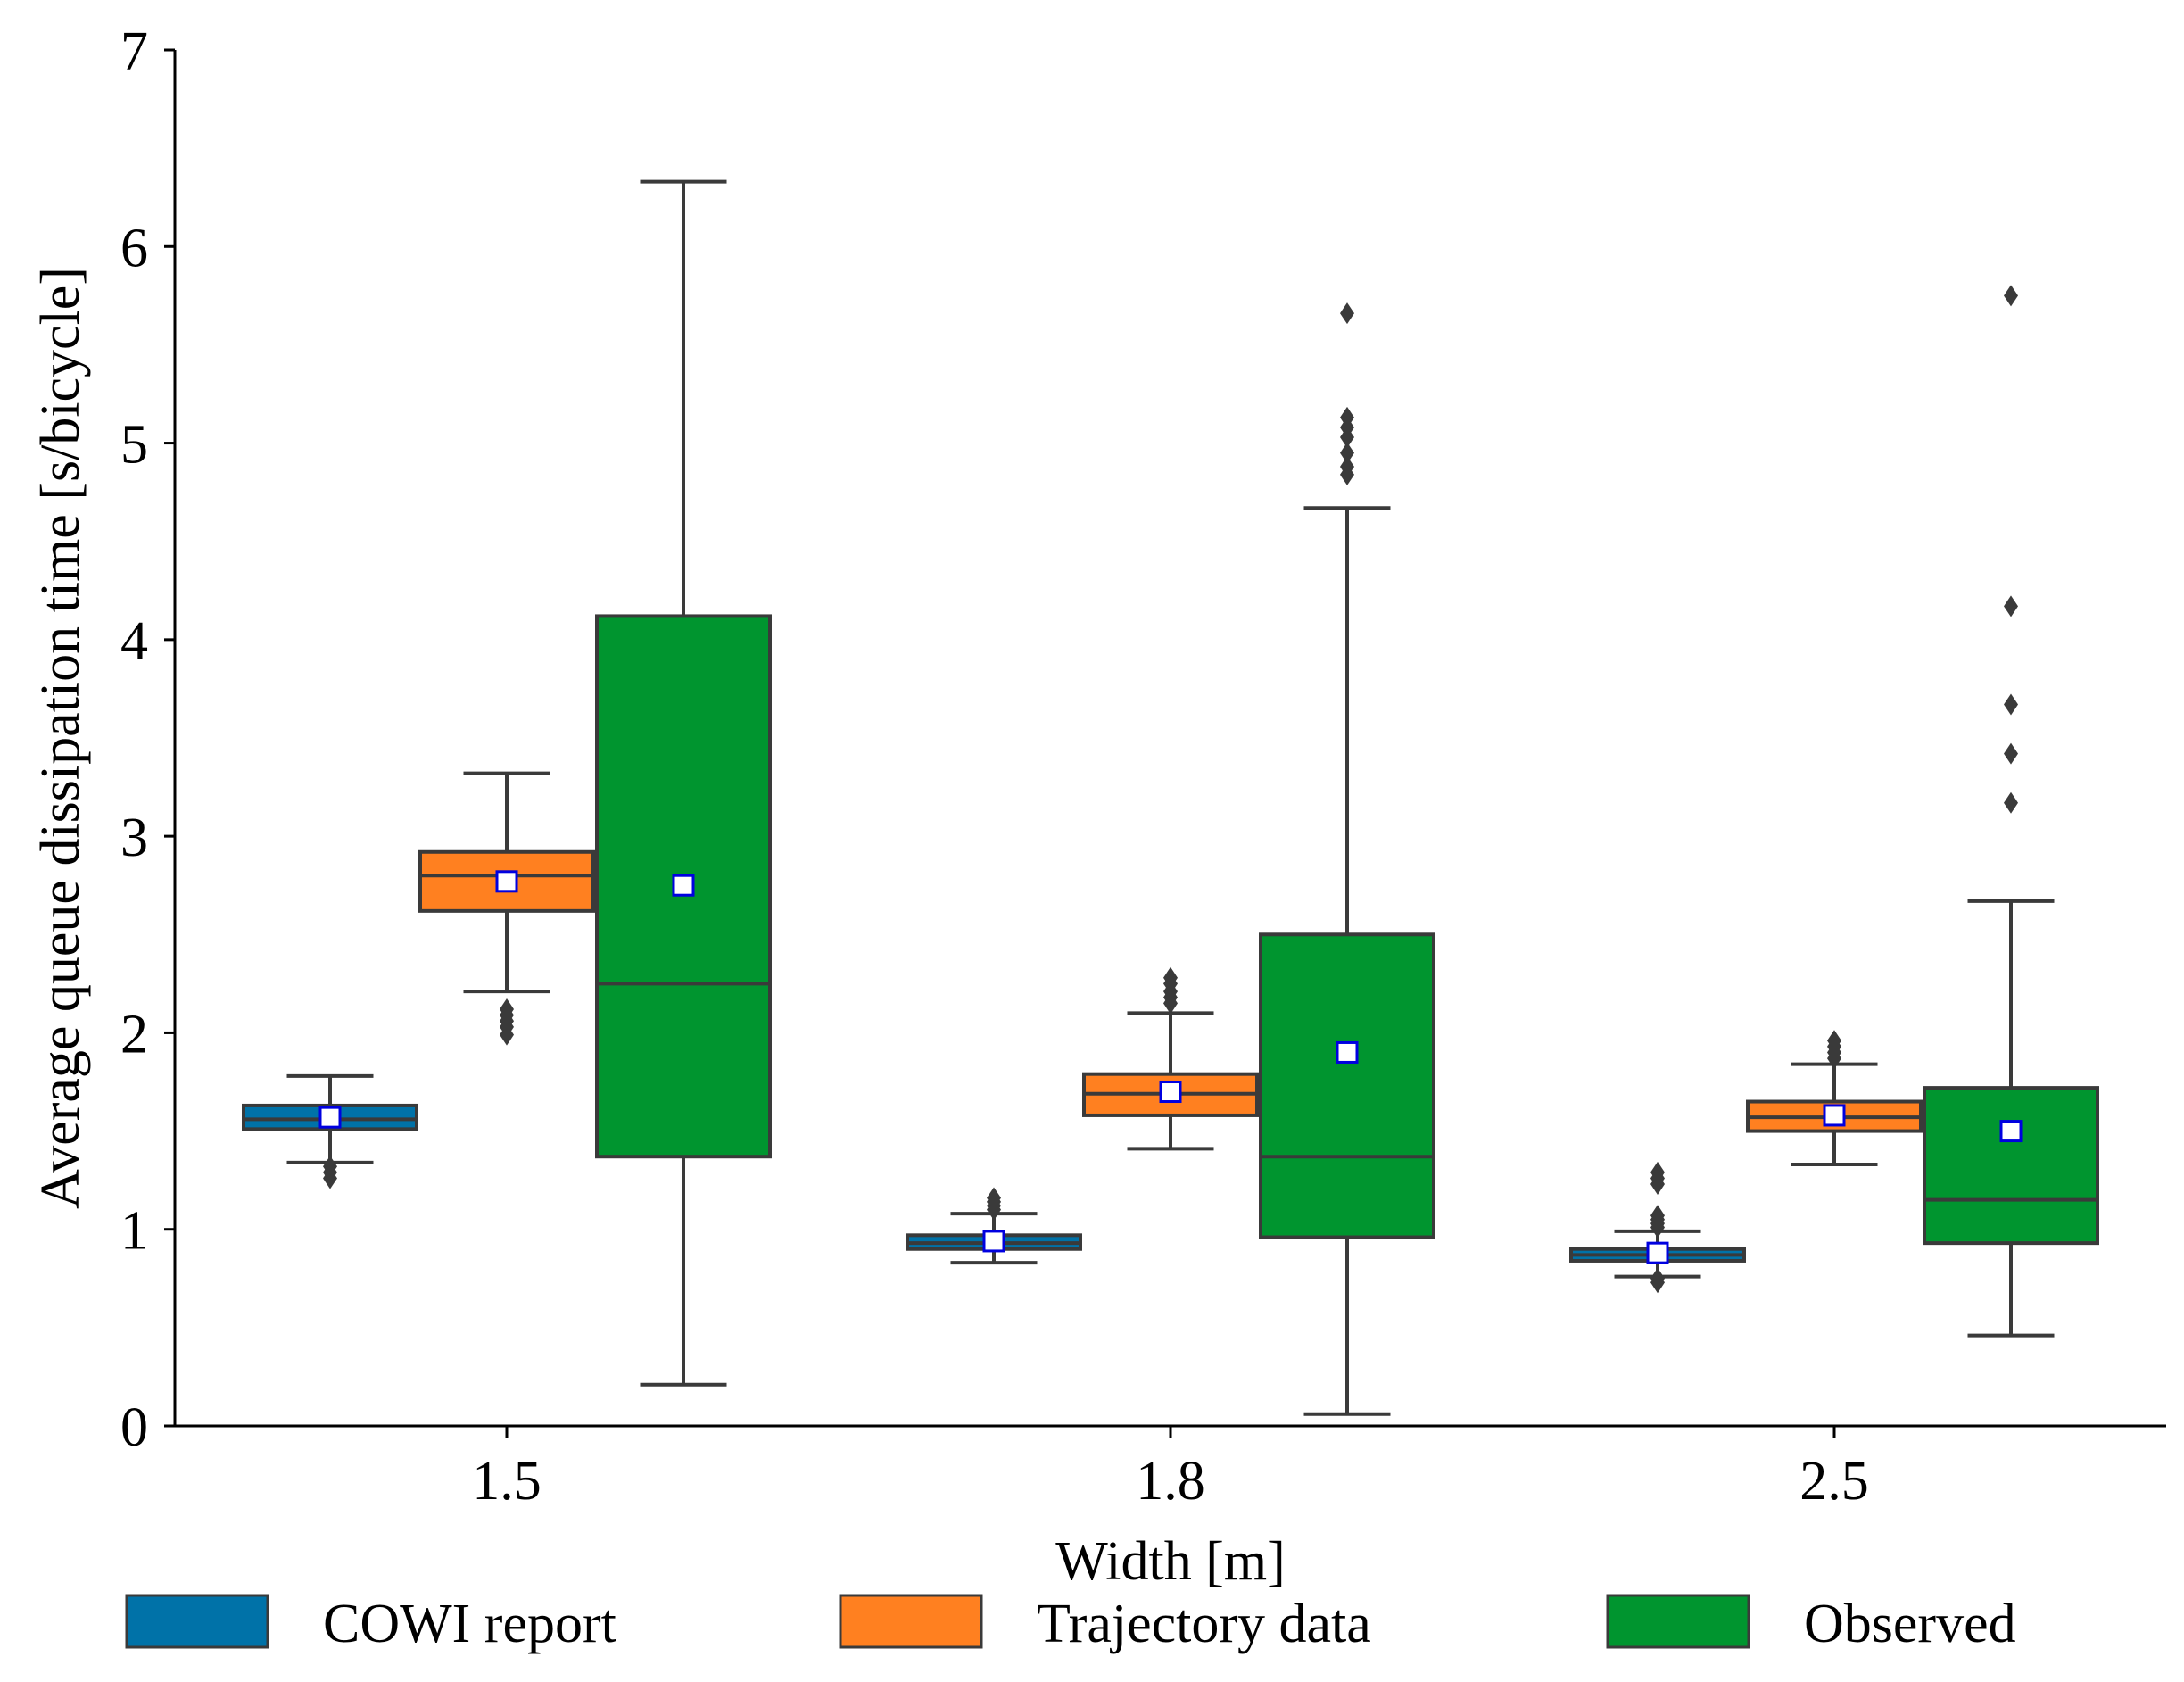 The height and width of the screenshot is (1682, 2184). I want to click on legend: COWI report Trajectory data Observed, so click(1071, 1624).